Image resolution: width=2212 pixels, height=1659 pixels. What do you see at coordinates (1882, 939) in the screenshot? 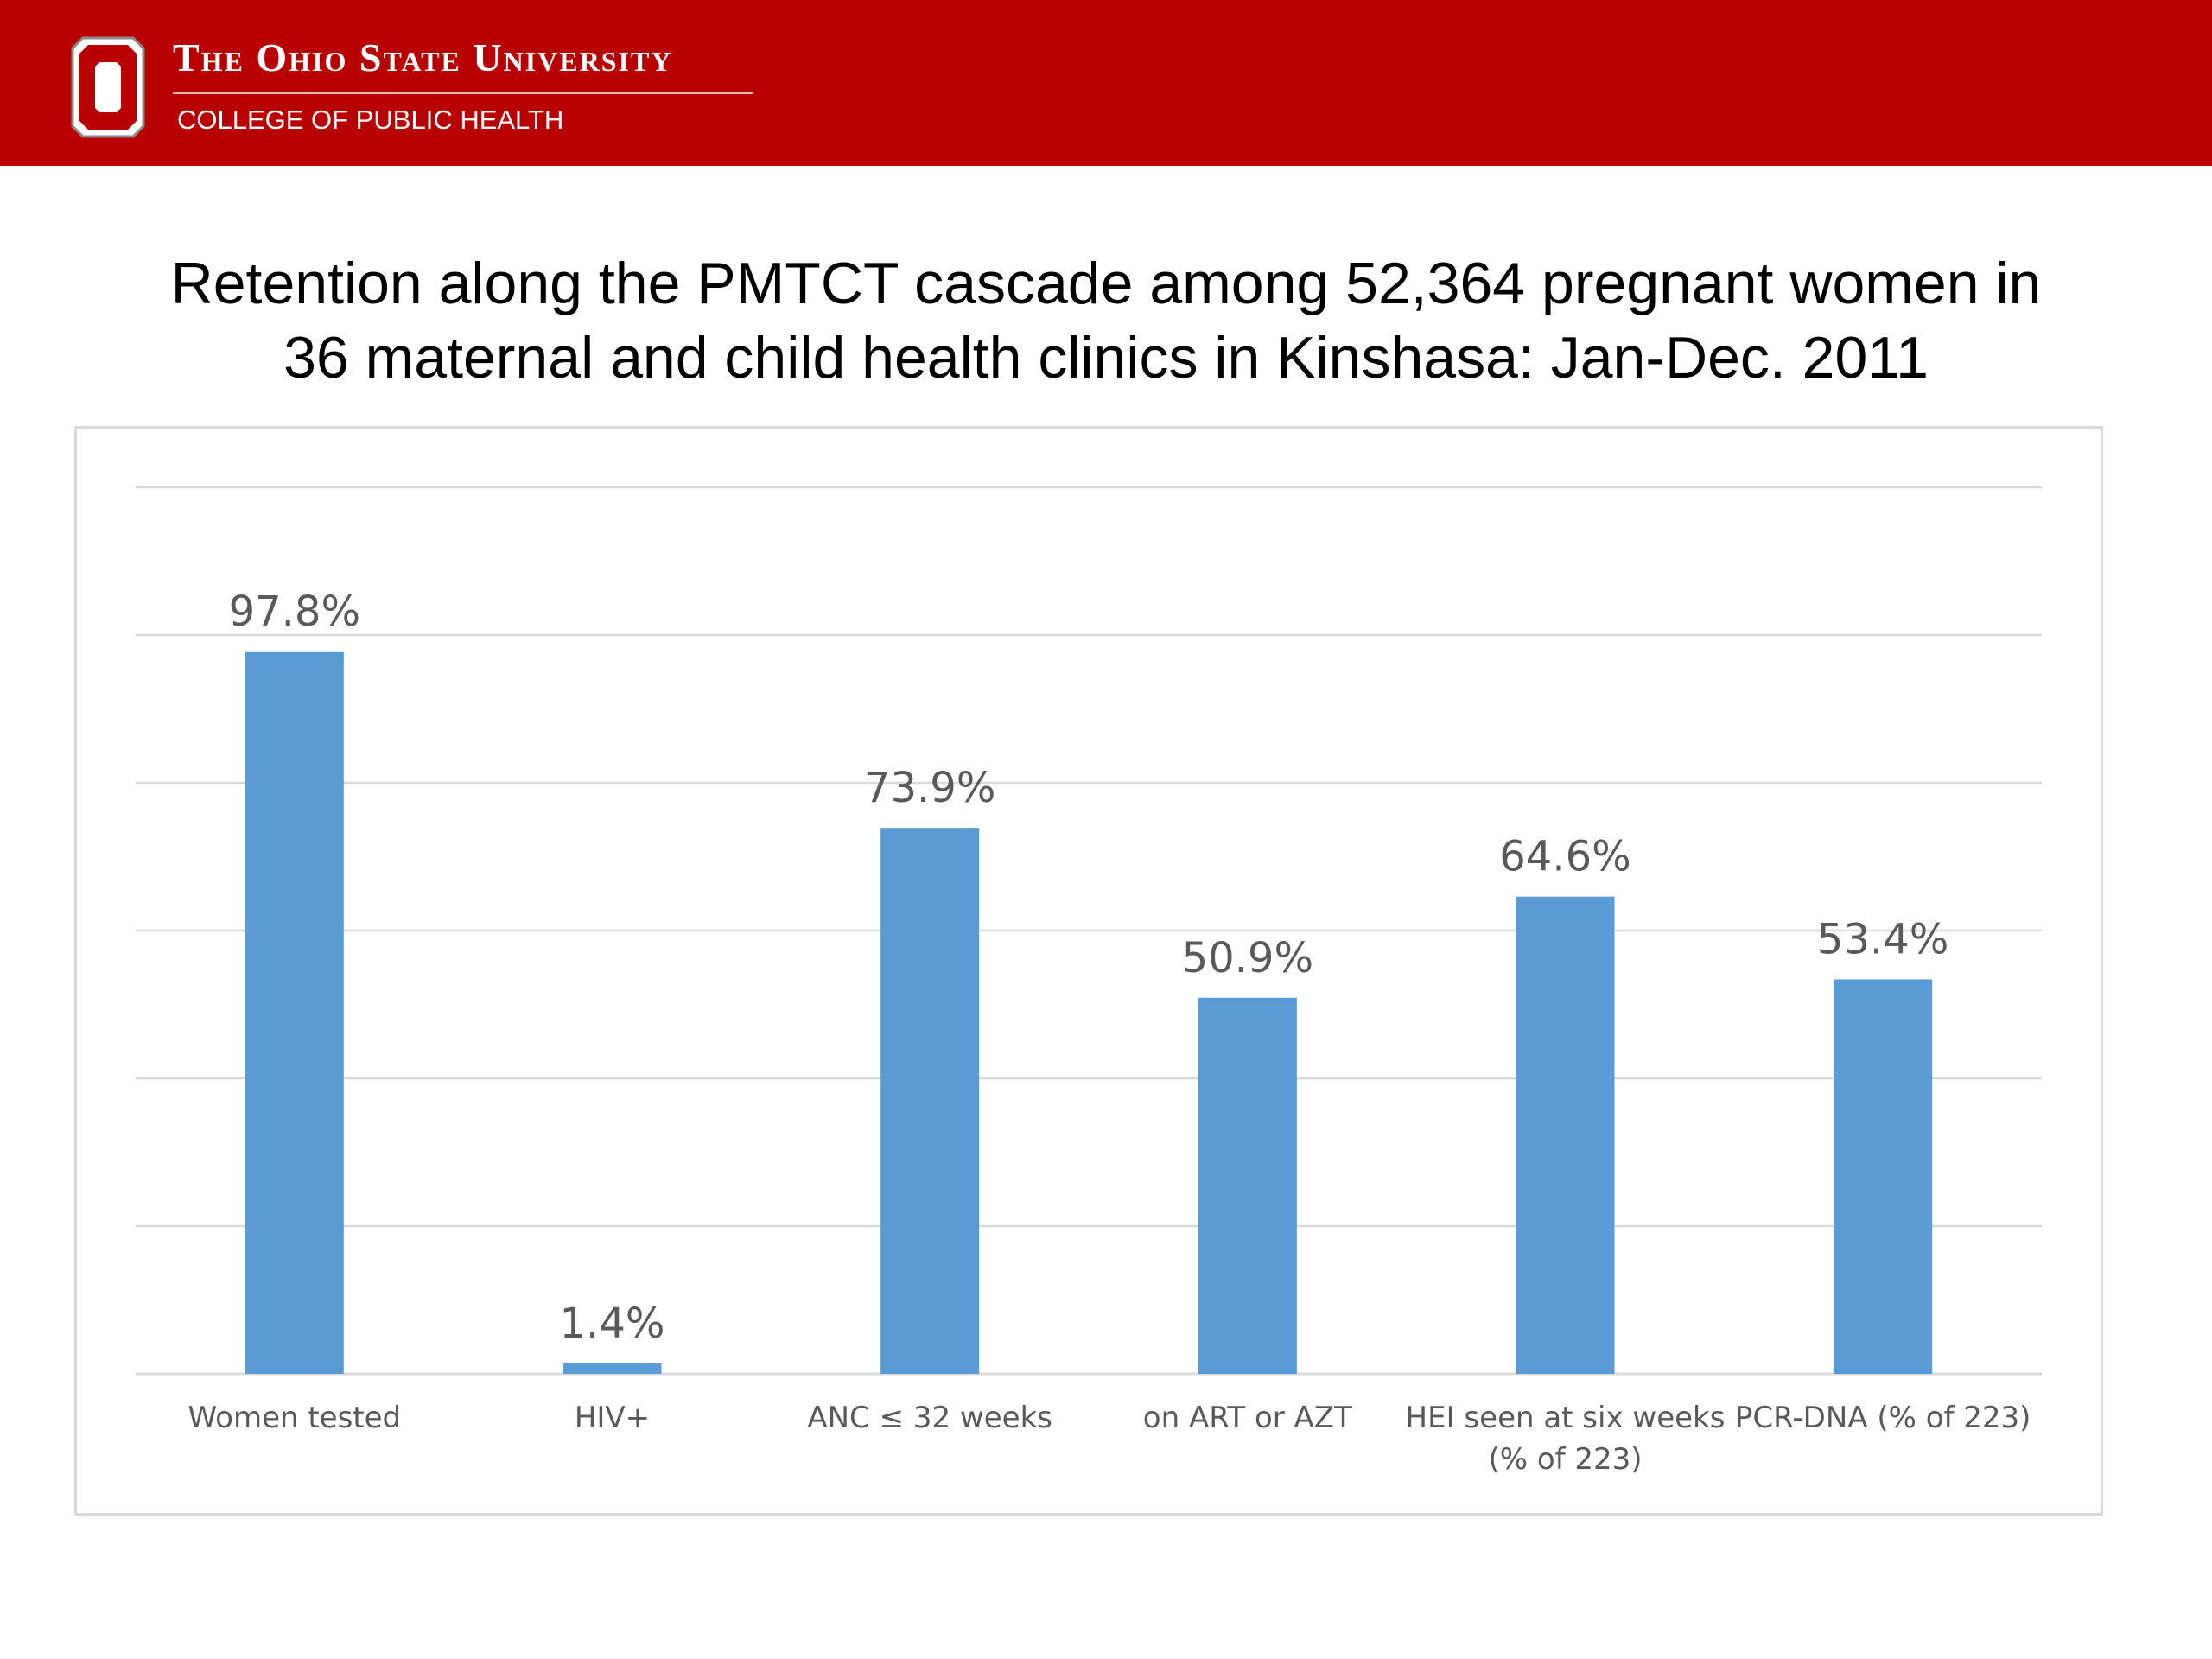
I see `data-label: 53.4%` at bounding box center [1882, 939].